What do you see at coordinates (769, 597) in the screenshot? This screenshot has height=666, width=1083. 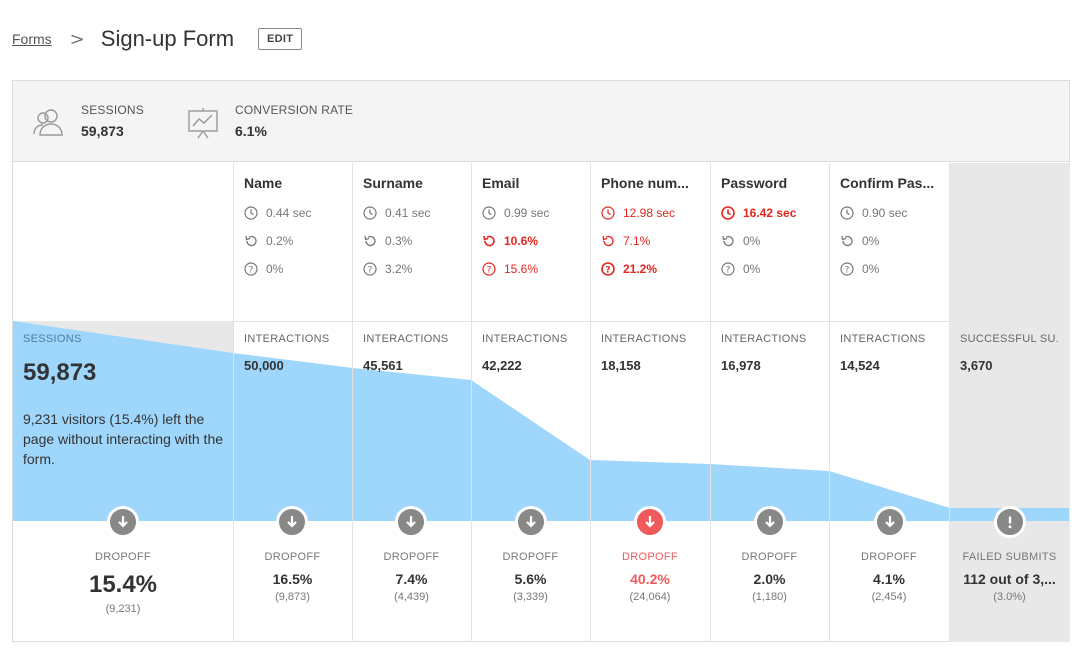 I see `dropoff-count: (1,180)` at bounding box center [769, 597].